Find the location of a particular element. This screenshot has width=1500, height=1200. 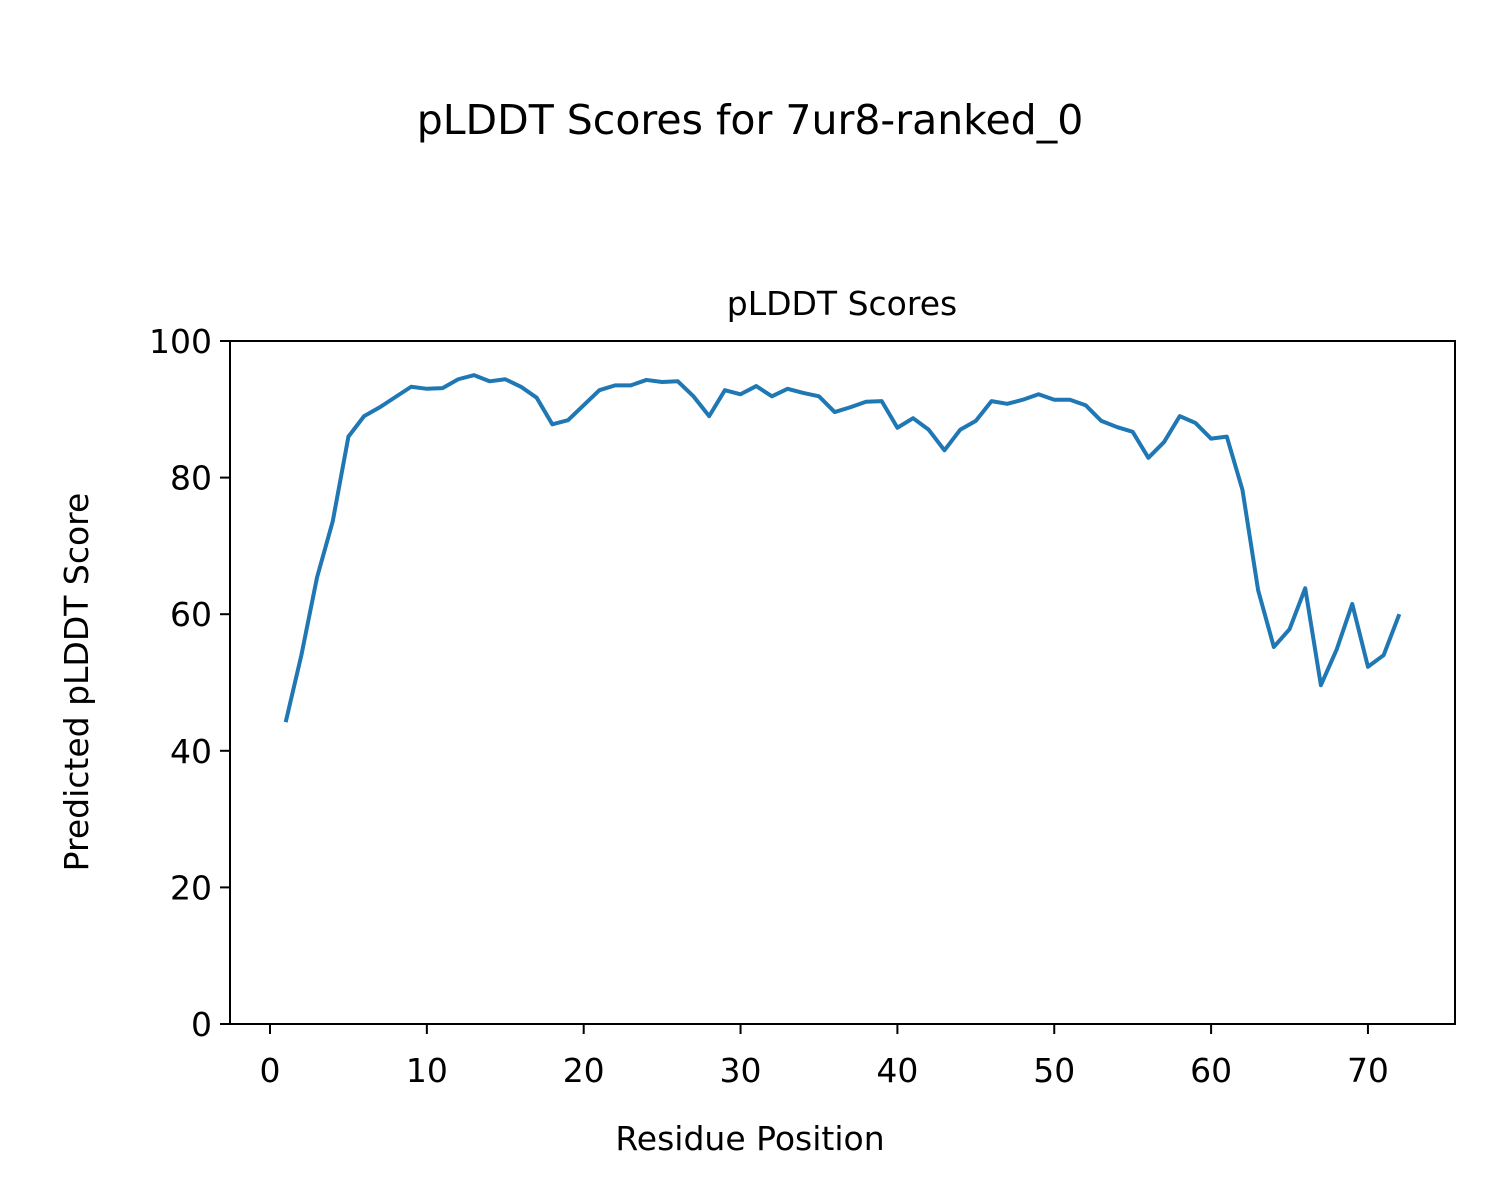

x-tick-label: 70 is located at coordinates (1368, 1070).